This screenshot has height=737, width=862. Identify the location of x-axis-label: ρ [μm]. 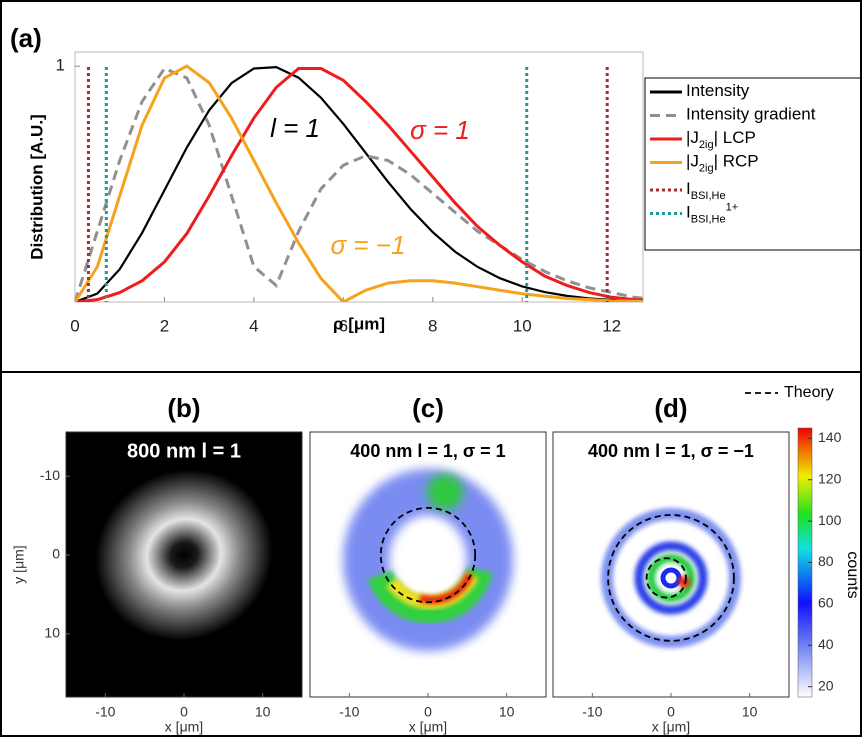
(359, 323).